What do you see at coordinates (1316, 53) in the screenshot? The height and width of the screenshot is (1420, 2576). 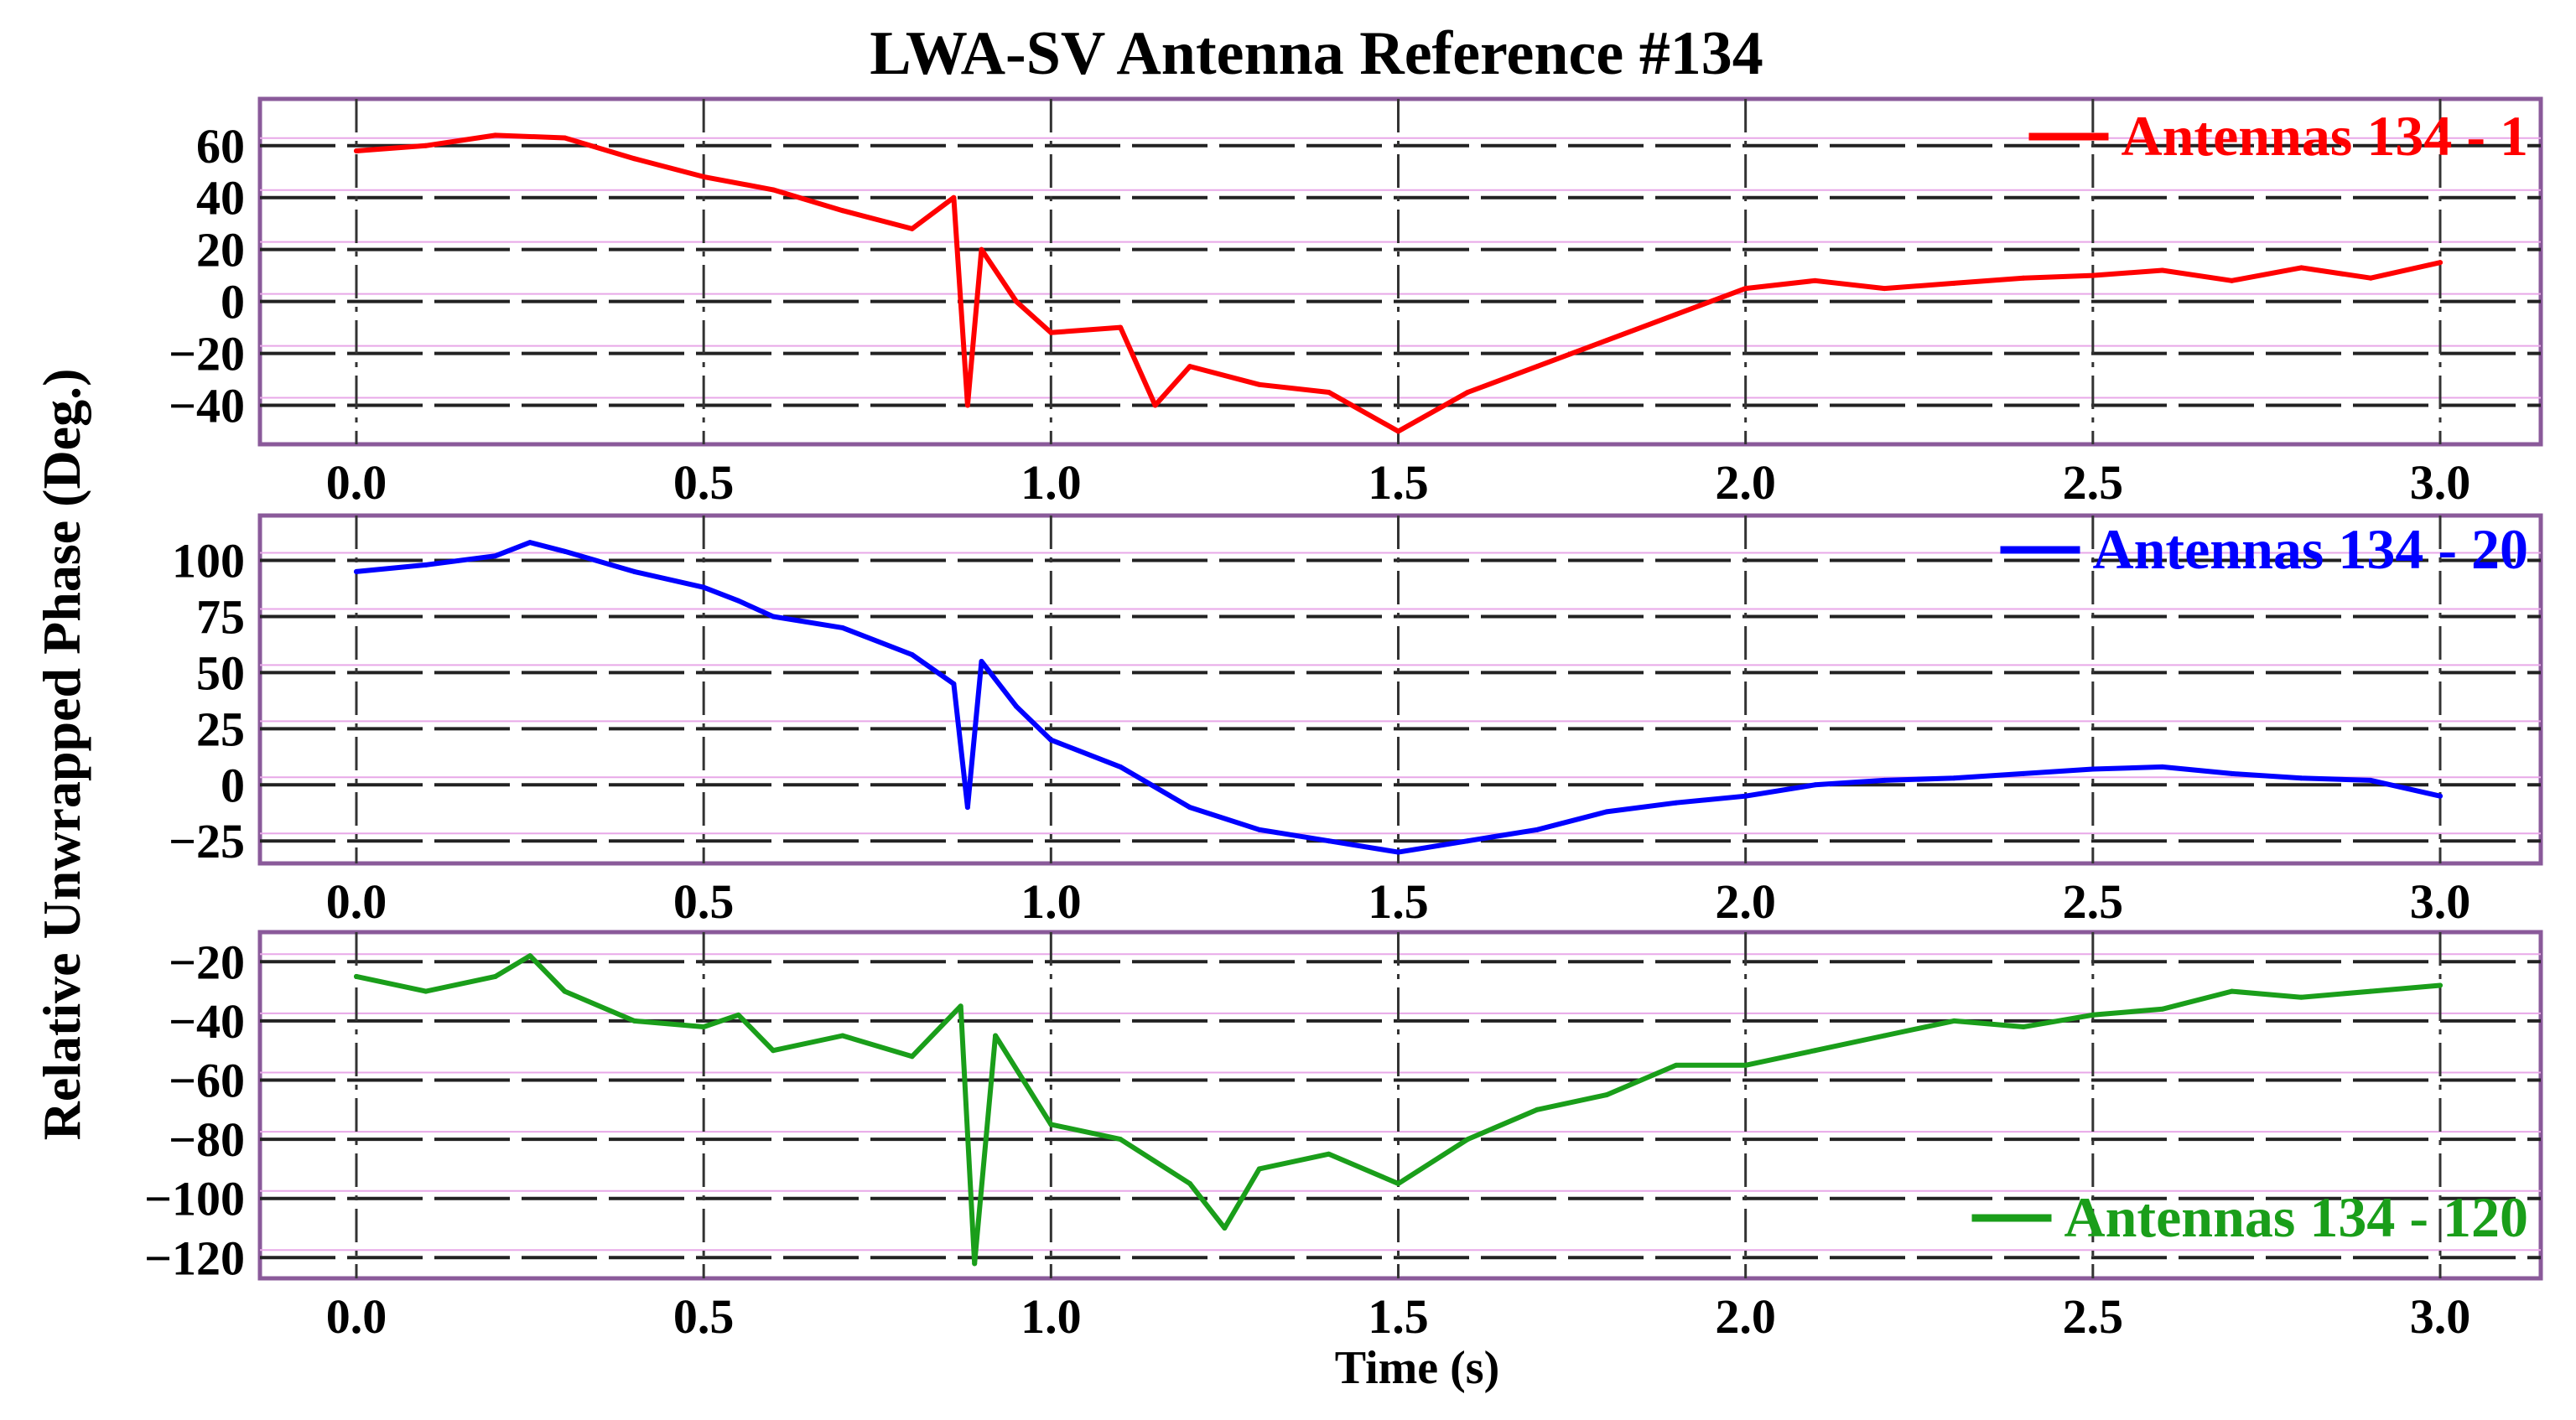 I see `chart-title: LWA-SV Antenna Reference #134` at bounding box center [1316, 53].